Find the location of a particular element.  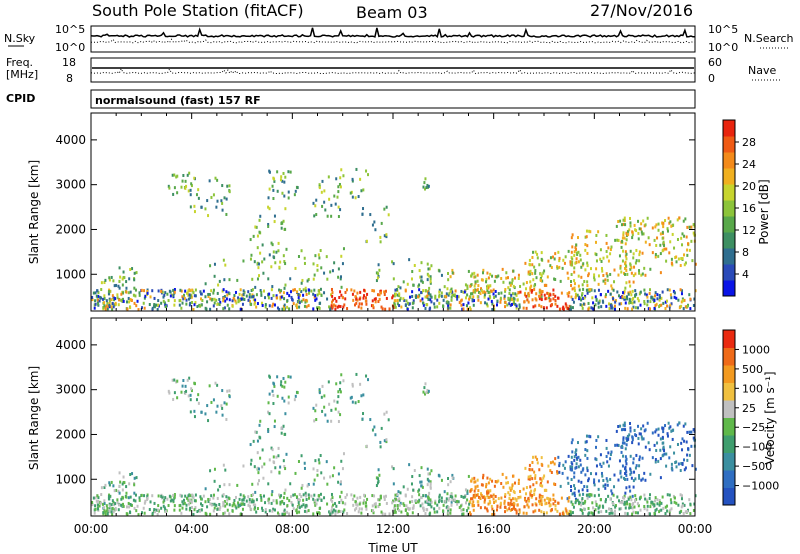

nsky-trace is located at coordinates (392, 32).